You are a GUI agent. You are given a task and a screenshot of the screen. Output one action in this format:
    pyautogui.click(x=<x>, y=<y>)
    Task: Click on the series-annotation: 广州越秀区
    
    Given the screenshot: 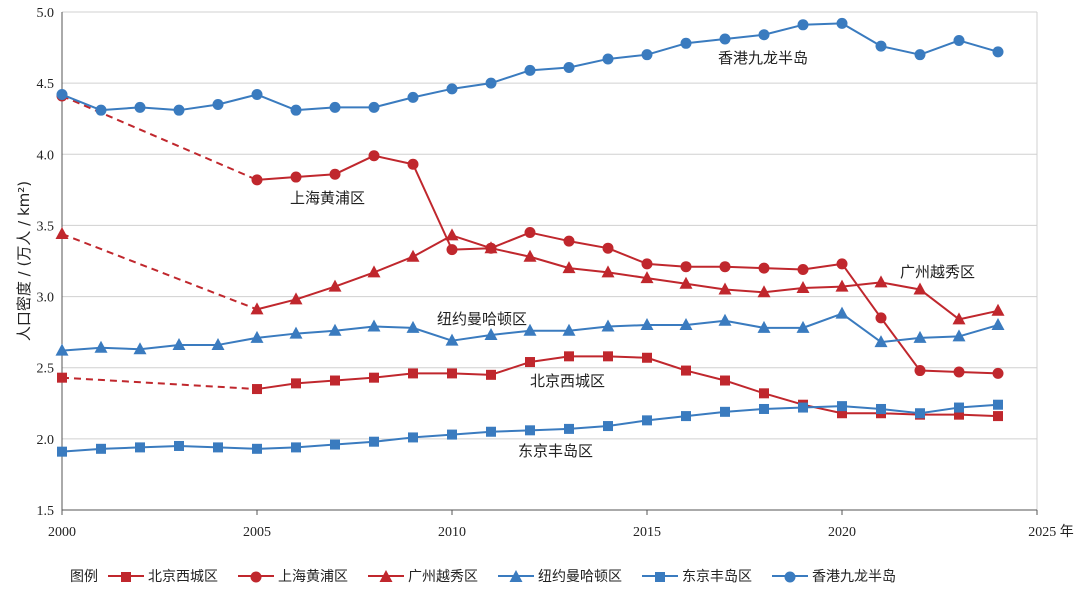 What is the action you would take?
    pyautogui.click(x=937, y=272)
    